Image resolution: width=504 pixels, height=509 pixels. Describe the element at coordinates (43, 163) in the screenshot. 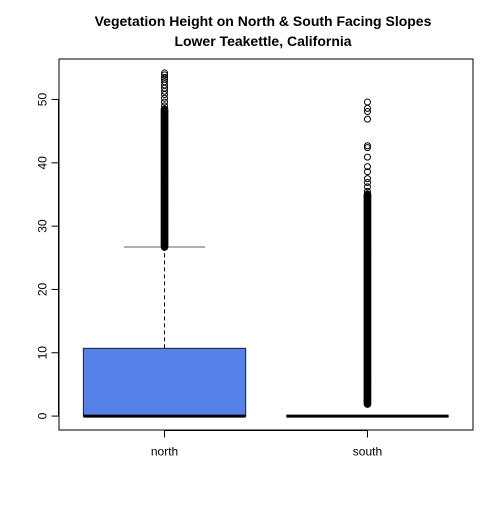

I see `y-tick-label: 40` at that location.